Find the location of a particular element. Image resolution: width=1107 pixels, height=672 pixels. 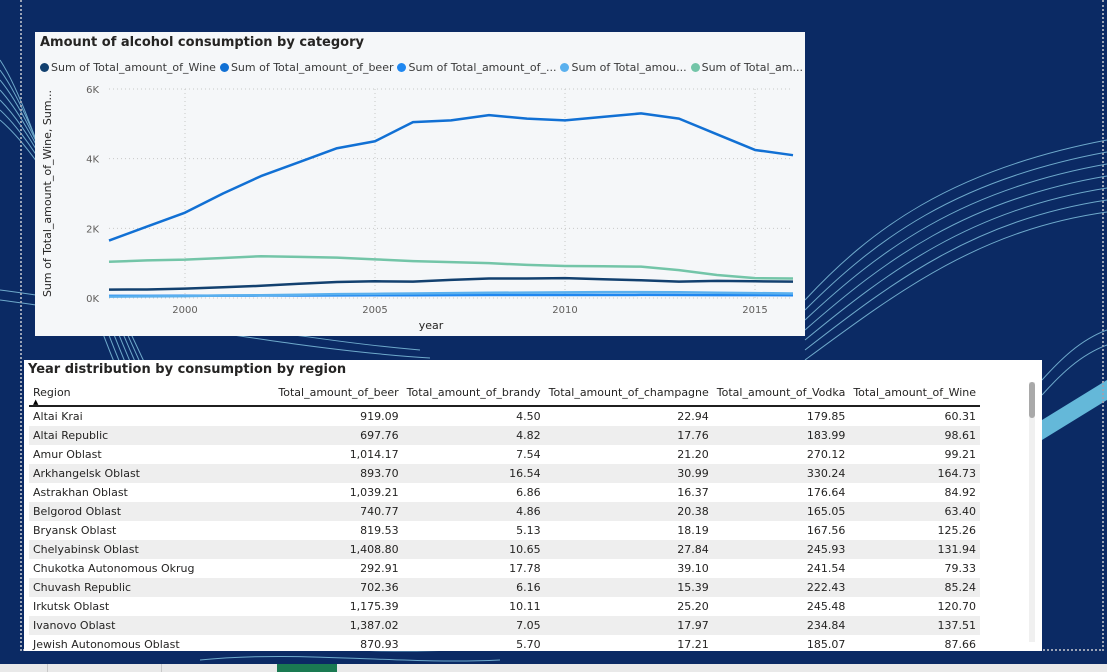

value-cell: 98.61 is located at coordinates (914, 435).